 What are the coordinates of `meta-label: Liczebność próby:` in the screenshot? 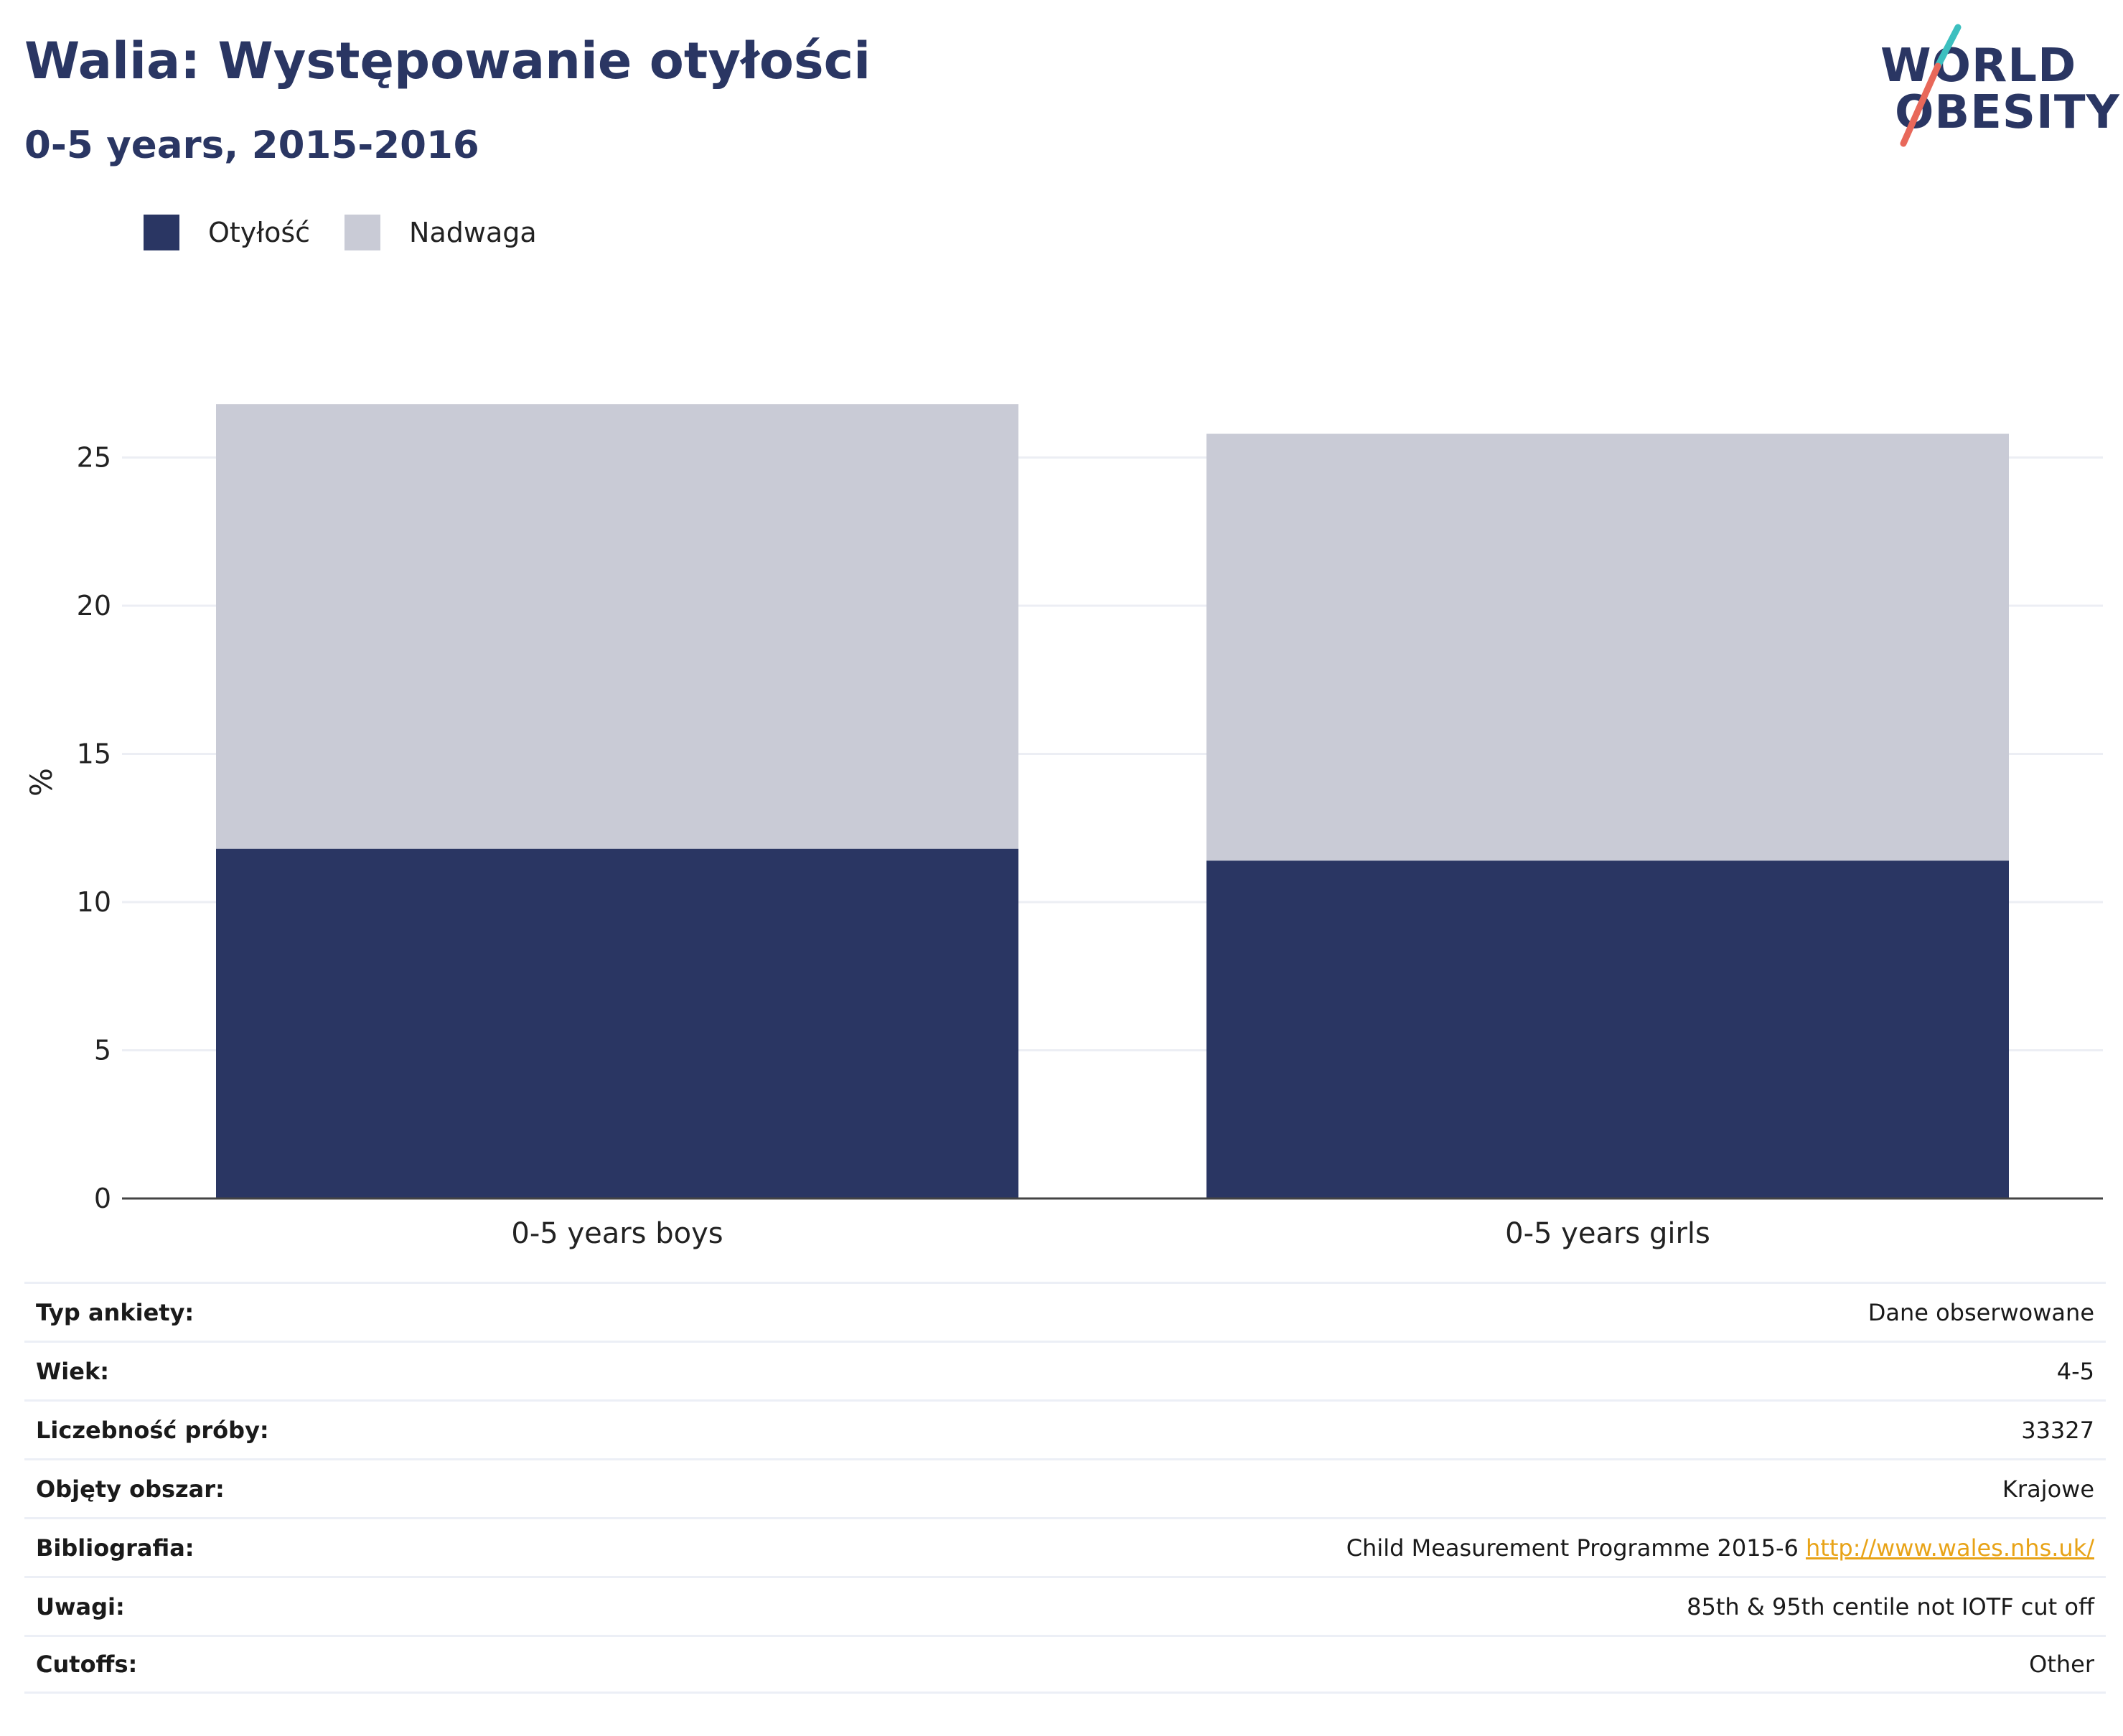 It's located at (152, 1430).